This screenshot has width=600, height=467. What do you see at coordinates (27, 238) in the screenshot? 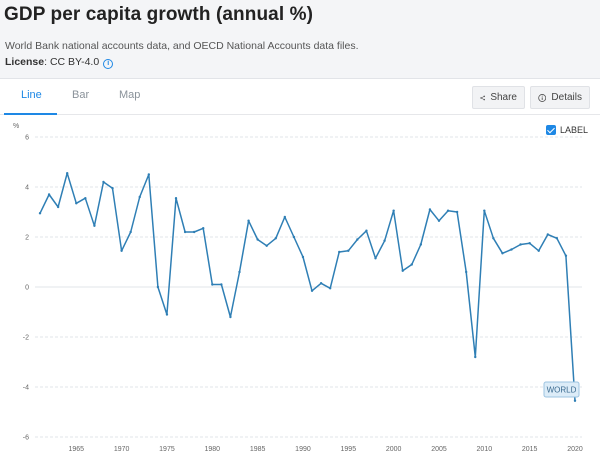
I see `y-tick-label: 2` at bounding box center [27, 238].